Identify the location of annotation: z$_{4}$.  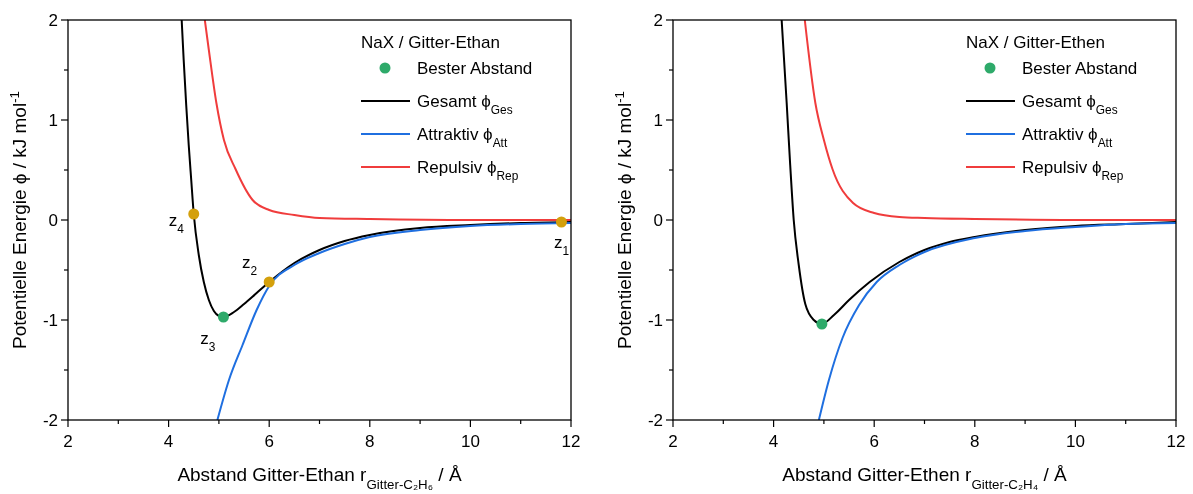
(176, 223).